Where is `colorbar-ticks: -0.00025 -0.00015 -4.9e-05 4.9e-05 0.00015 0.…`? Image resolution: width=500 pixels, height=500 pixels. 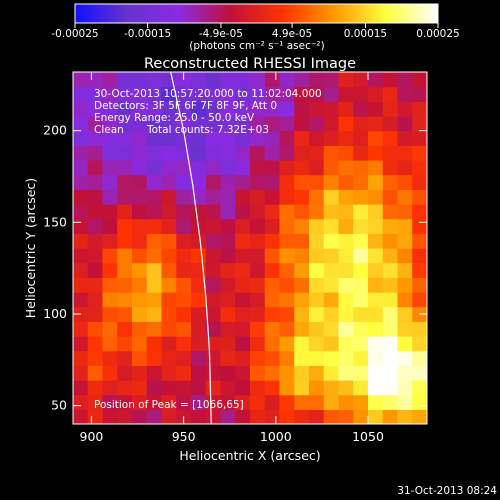 colorbar-ticks: -0.00025 -0.00015 -4.9e-05 4.9e-05 0.00015 0.… is located at coordinates (255, 31).